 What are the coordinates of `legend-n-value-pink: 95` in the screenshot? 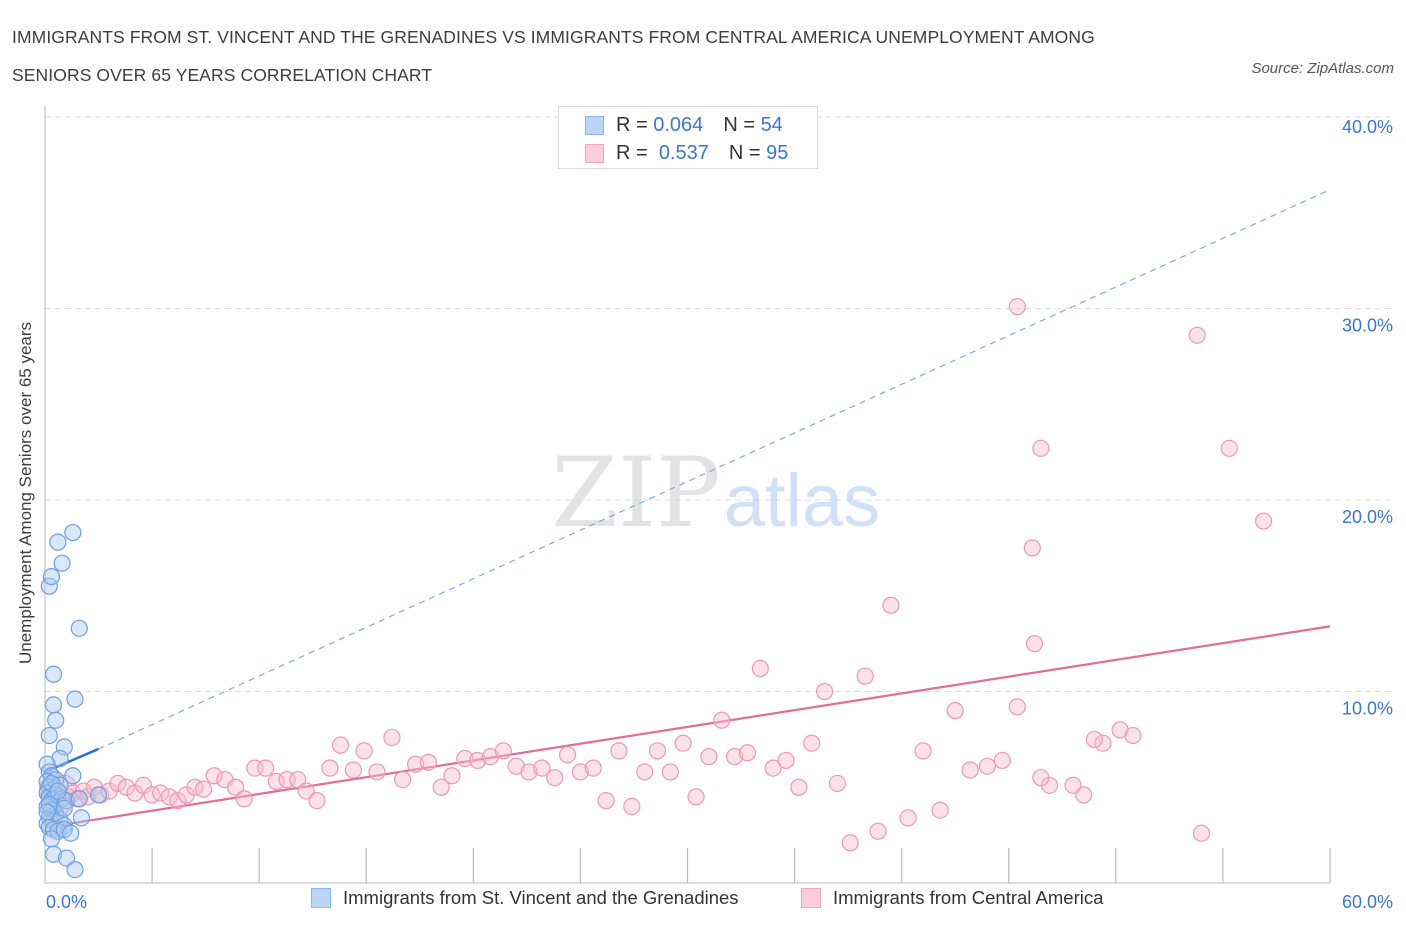 It's located at (777, 152).